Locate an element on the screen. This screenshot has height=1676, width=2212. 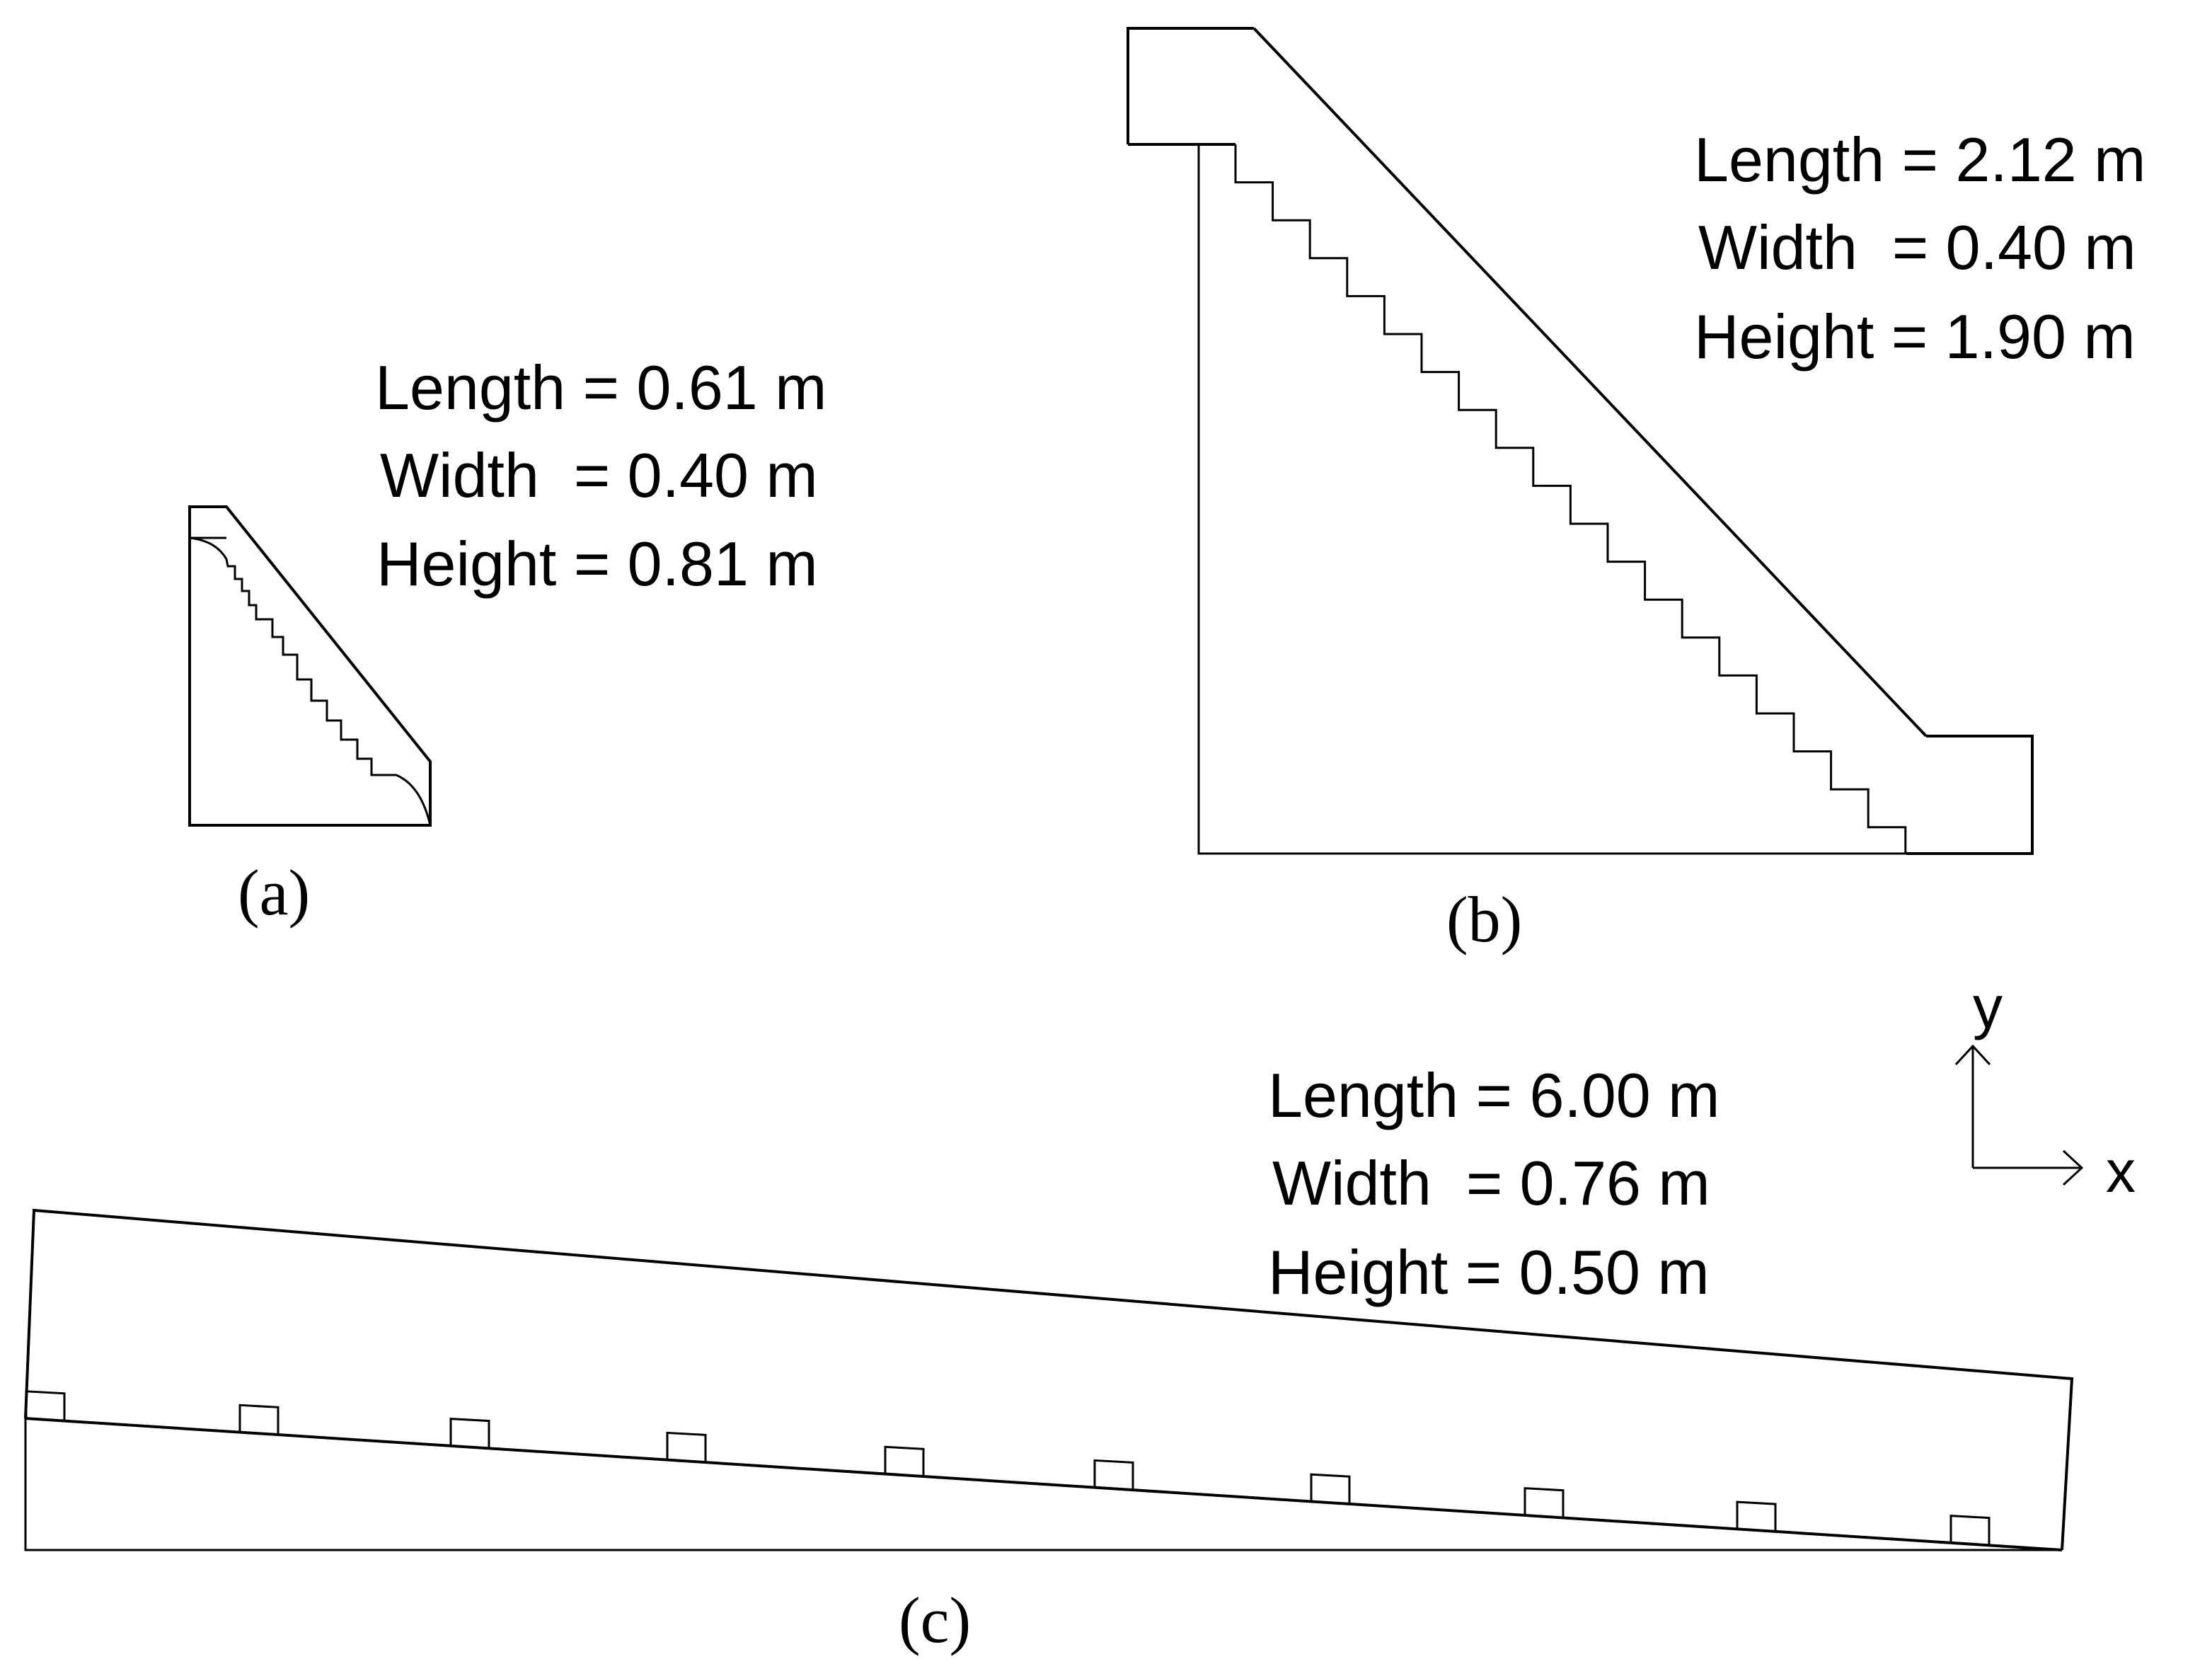
panel-c-height-label: Height = 0.50 m is located at coordinates (1489, 1272).